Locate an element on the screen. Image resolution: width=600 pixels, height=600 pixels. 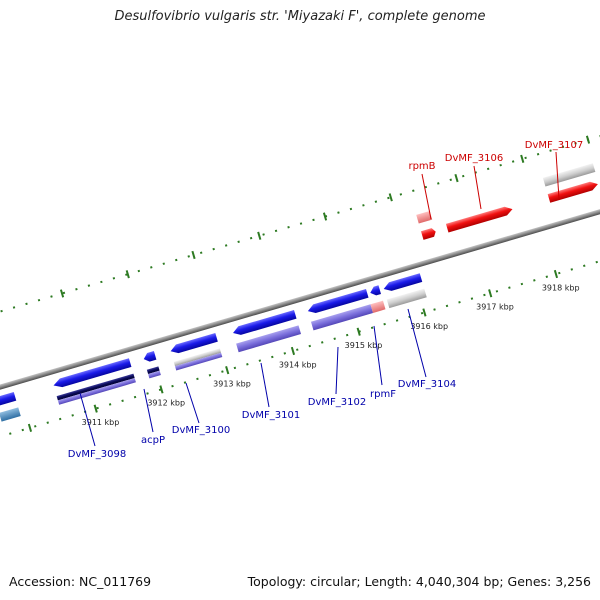
gene-label-DvMF_3102: DvMF_3102 is located at coordinates (337, 402).